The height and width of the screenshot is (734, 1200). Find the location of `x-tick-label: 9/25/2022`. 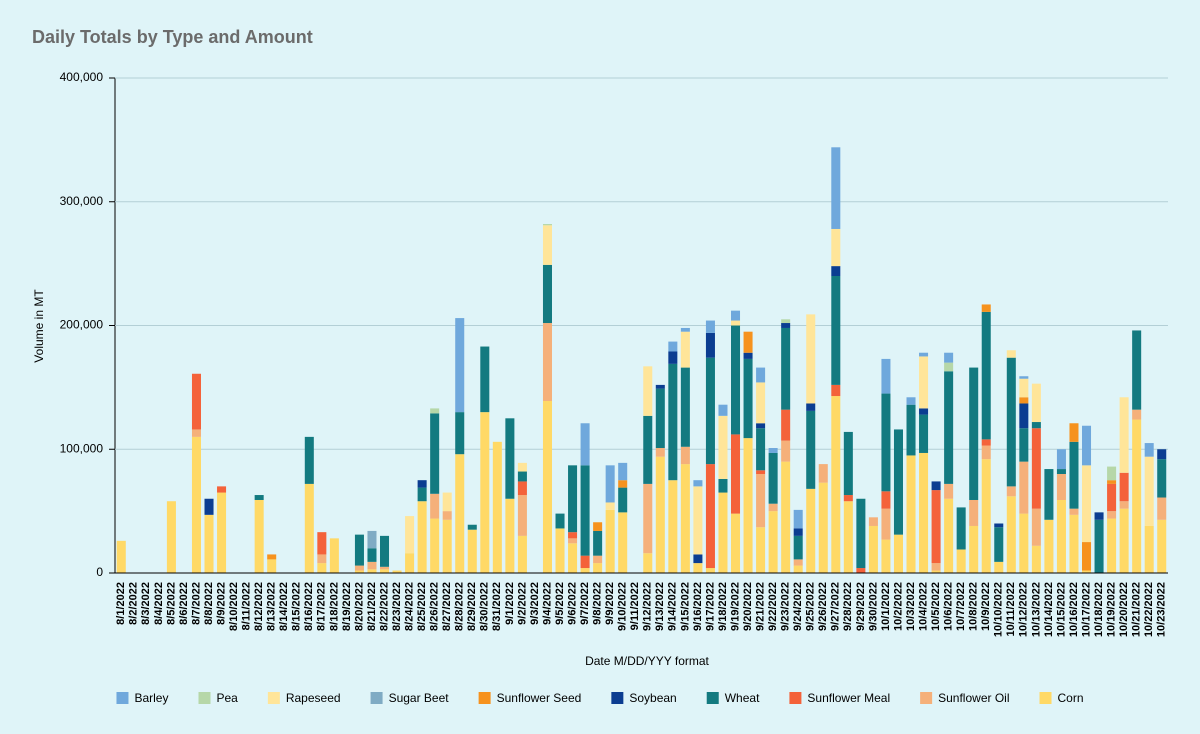

x-tick-label: 9/25/2022 is located at coordinates (811, 606).